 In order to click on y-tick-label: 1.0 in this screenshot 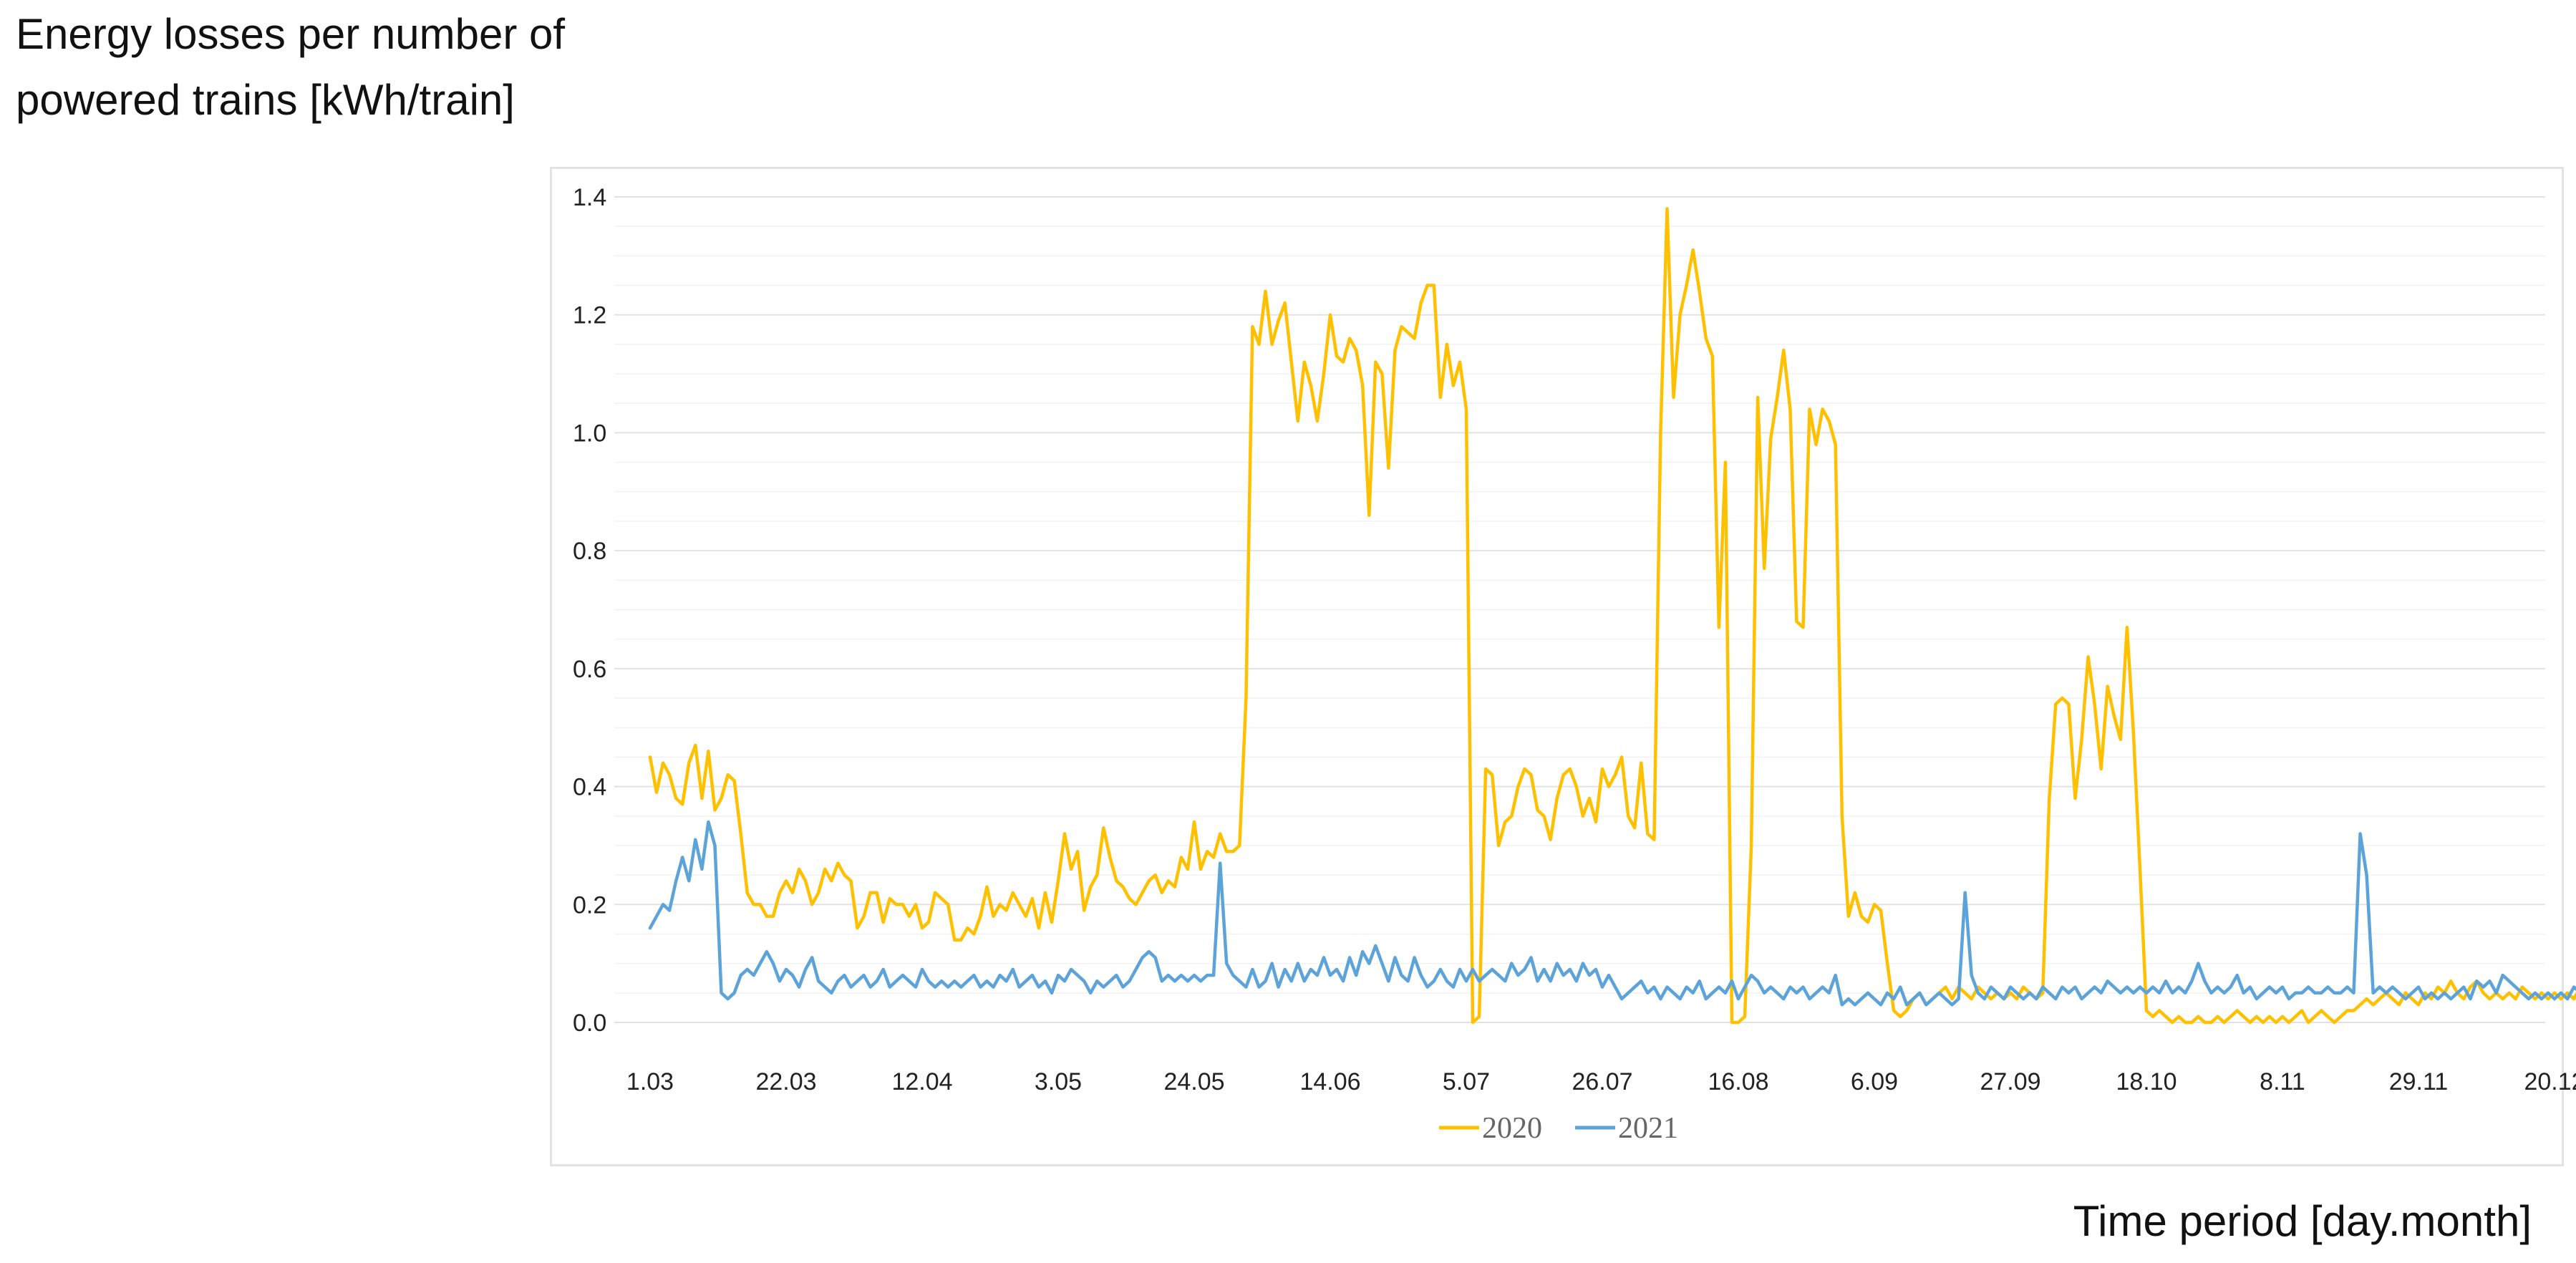, I will do `click(589, 433)`.